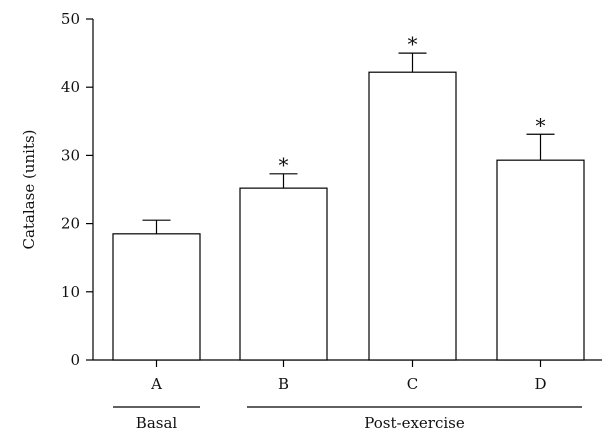 The image size is (610, 435). Describe the element at coordinates (70, 155) in the screenshot. I see `y-tick-label-30: 30` at that location.